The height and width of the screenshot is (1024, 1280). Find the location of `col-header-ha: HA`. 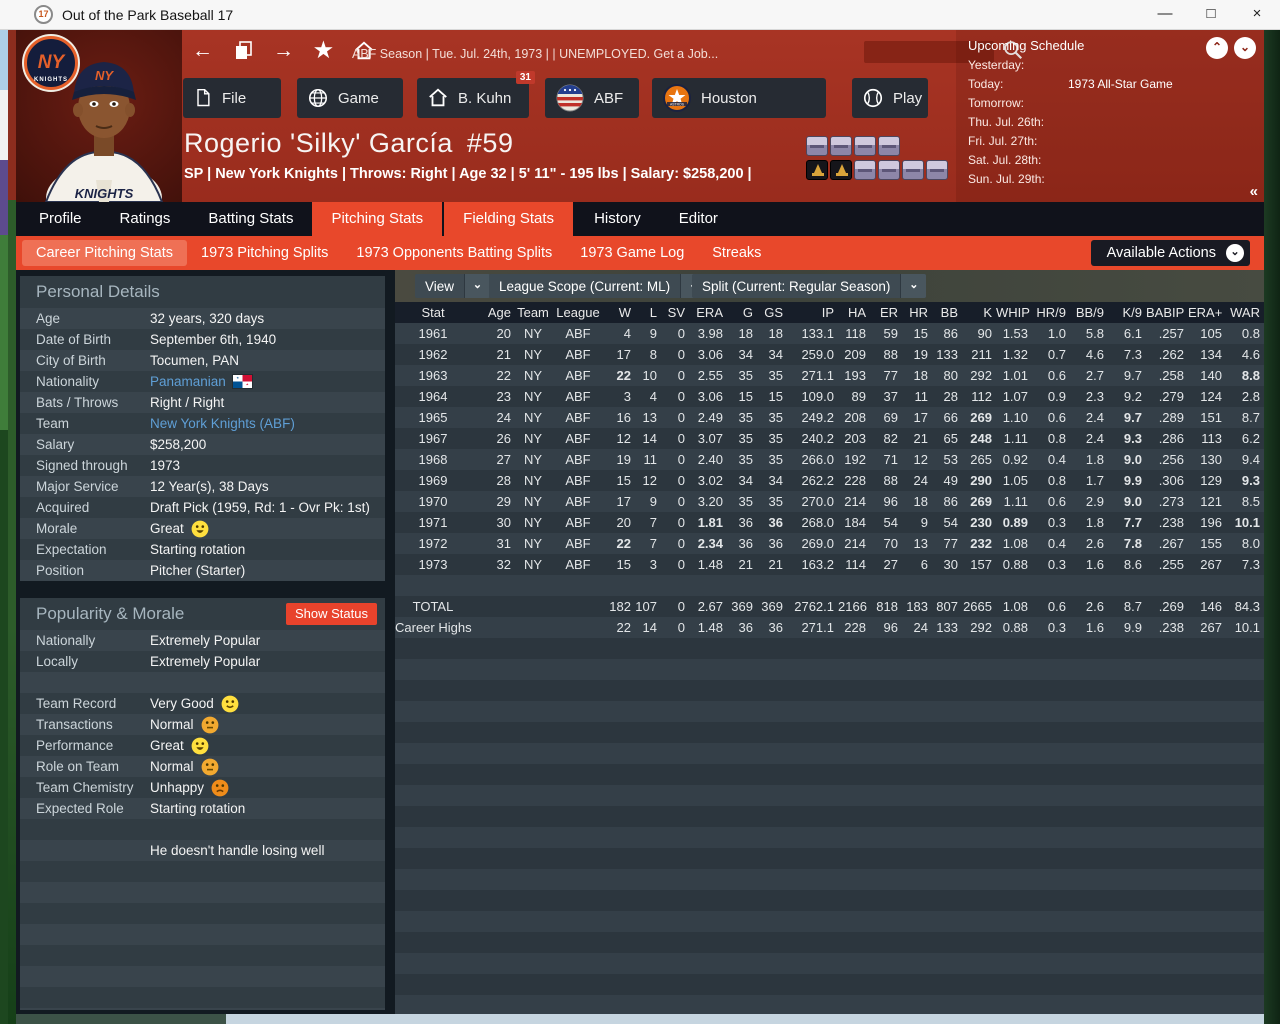

col-header-ha: HA is located at coordinates (854, 312).